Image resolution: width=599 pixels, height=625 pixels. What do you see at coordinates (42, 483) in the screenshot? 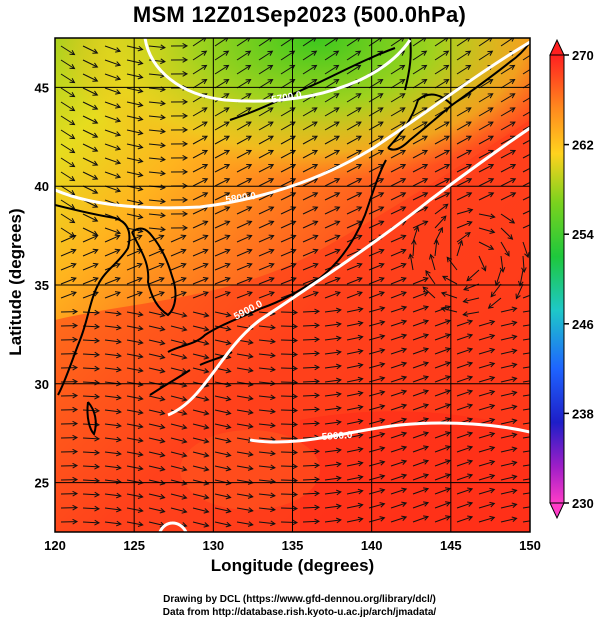
I see `y-tick-label: 25` at bounding box center [42, 483].